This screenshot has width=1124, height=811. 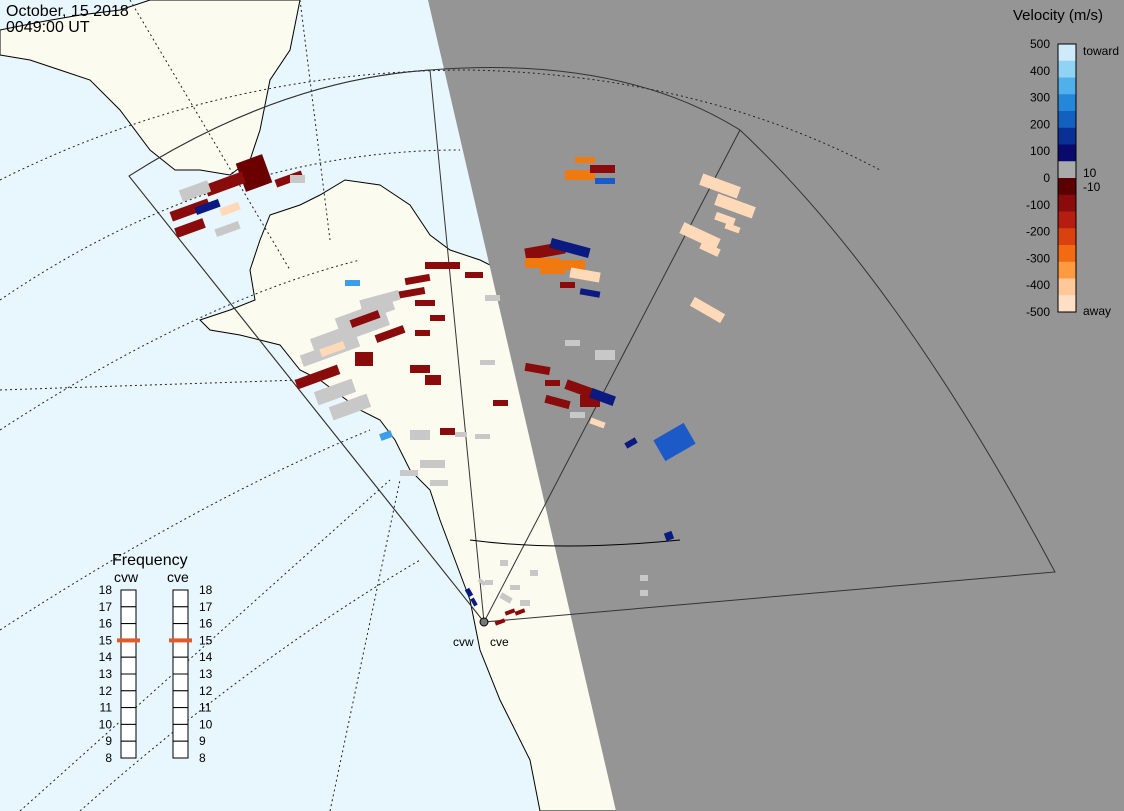 What do you see at coordinates (206, 590) in the screenshot?
I see `frequency-level-label: 18` at bounding box center [206, 590].